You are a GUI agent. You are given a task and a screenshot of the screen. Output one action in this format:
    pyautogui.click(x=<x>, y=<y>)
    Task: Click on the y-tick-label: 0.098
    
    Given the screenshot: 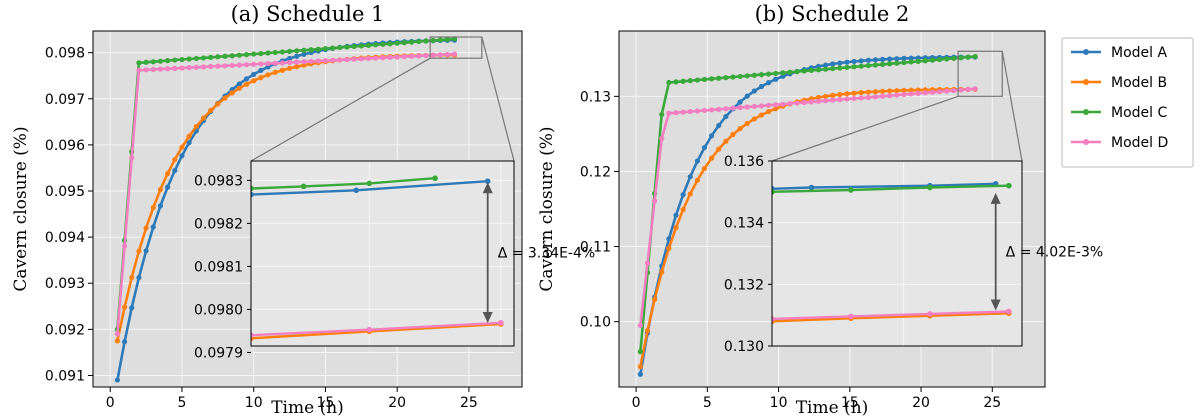 What is the action you would take?
    pyautogui.click(x=65, y=54)
    